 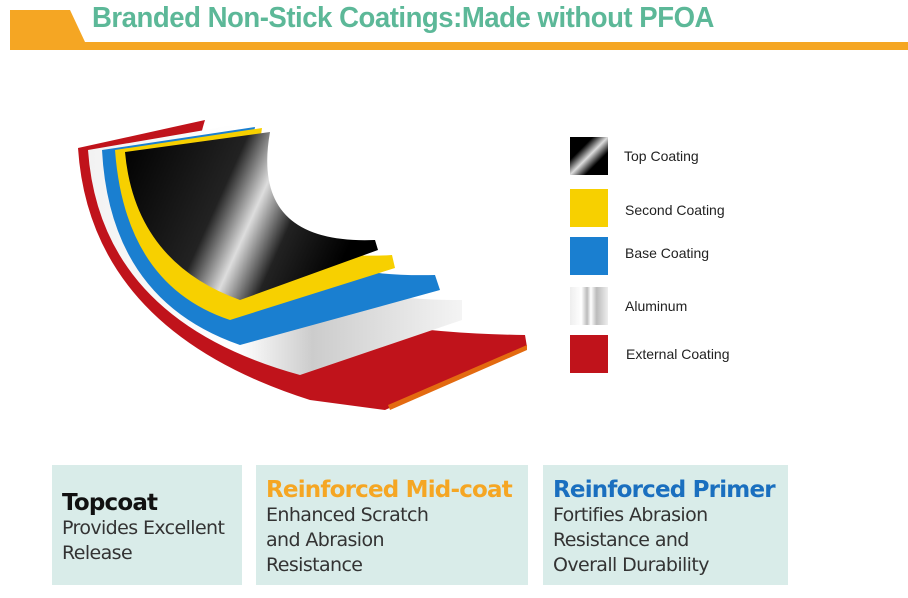 What do you see at coordinates (667, 253) in the screenshot?
I see `legend-label: Base Coating` at bounding box center [667, 253].